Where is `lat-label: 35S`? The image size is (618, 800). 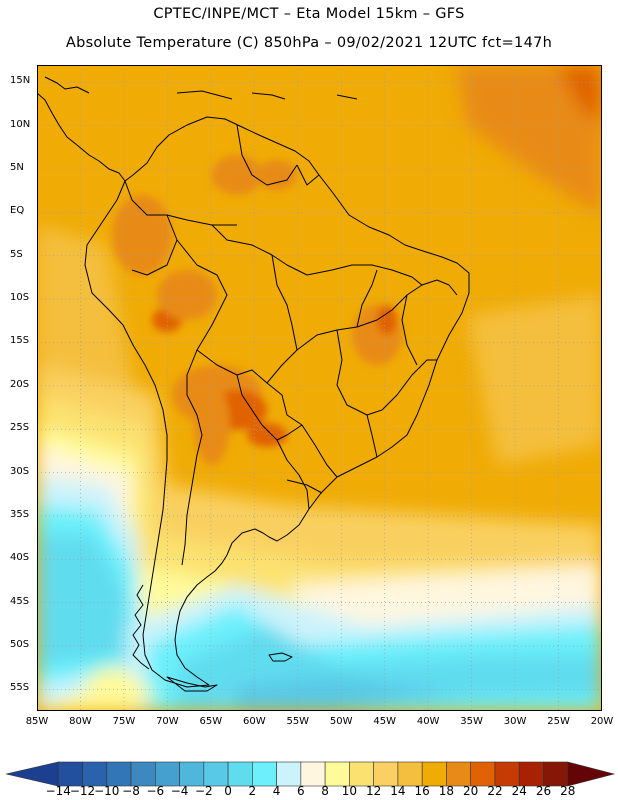 lat-label: 35S is located at coordinates (20, 514).